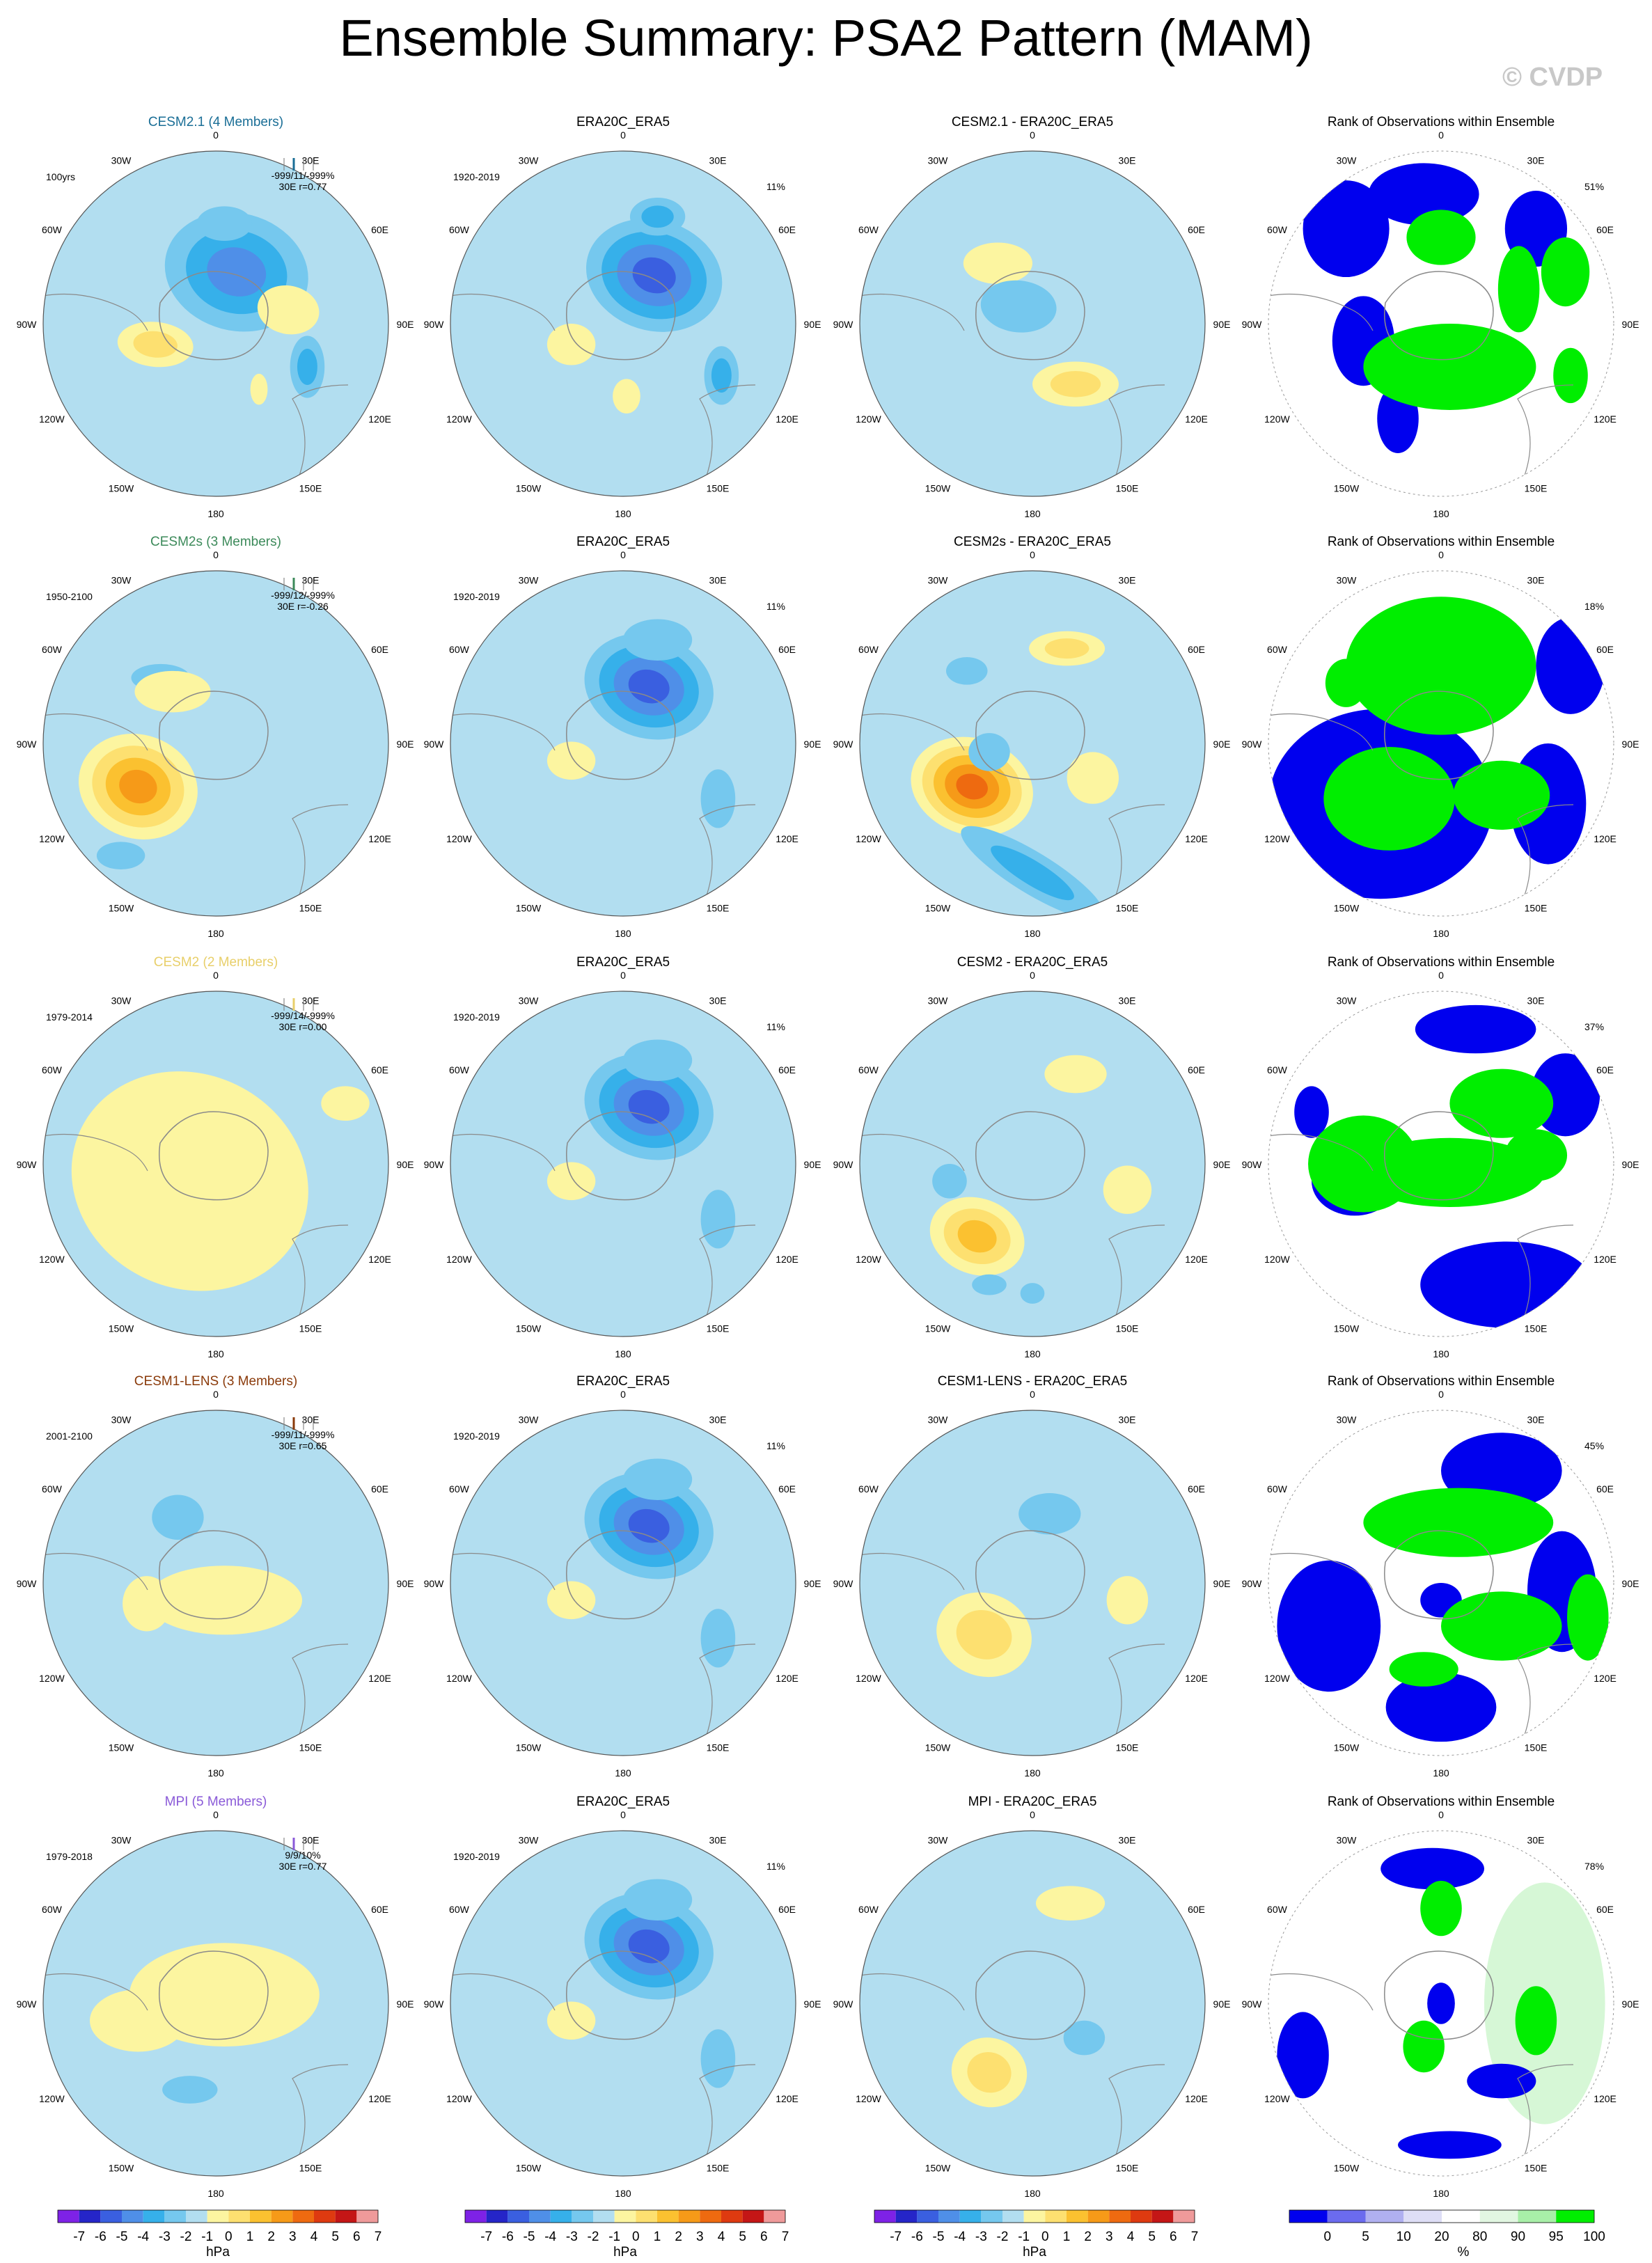 The image size is (1652, 2263). What do you see at coordinates (1365, 2237) in the screenshot?
I see `colorbar-tick-label: 5` at bounding box center [1365, 2237].